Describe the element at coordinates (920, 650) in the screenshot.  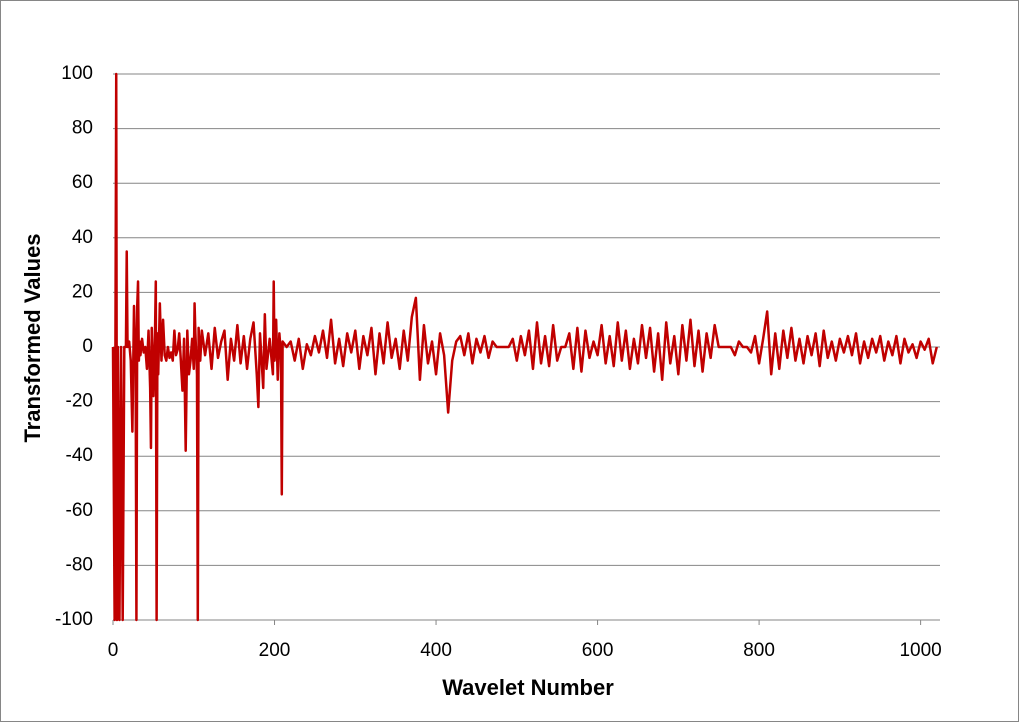
I see `x-tick-label: 1000` at that location.